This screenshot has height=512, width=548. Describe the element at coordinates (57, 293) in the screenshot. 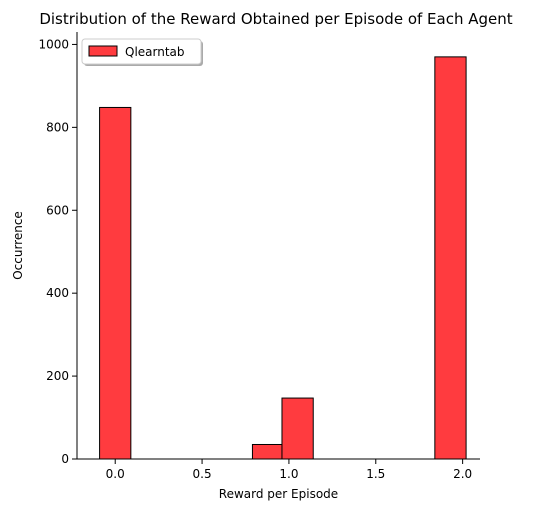

I see `y-tick-label-2: 400` at that location.